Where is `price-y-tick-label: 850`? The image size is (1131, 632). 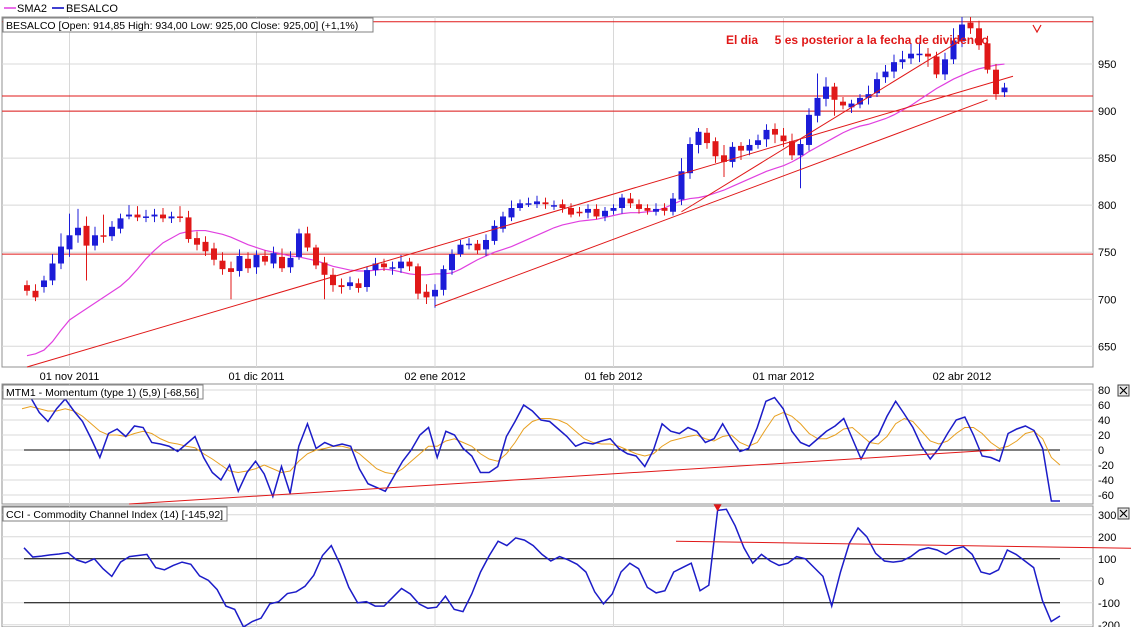
price-y-tick-label: 850 is located at coordinates (1107, 159).